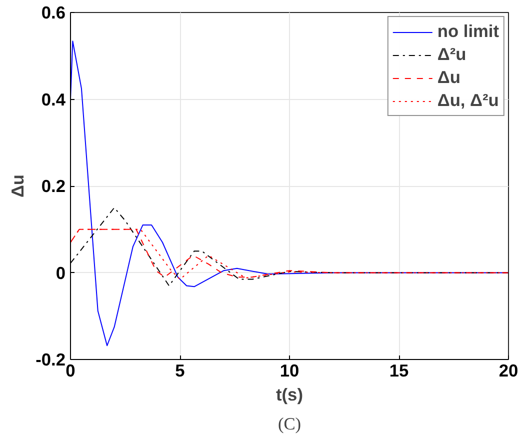 The image size is (520, 438). I want to click on text: (C), so click(290, 424).